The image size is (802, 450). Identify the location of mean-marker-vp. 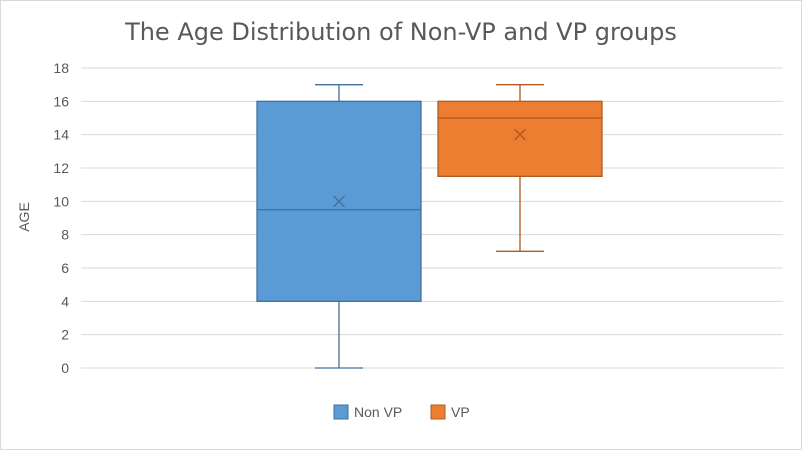
(520, 134).